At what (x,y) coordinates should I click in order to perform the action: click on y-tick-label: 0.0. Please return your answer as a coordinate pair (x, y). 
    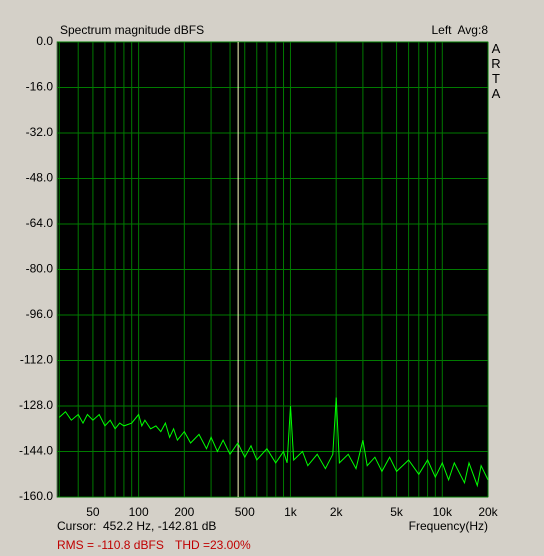
    Looking at the image, I should click on (44, 41).